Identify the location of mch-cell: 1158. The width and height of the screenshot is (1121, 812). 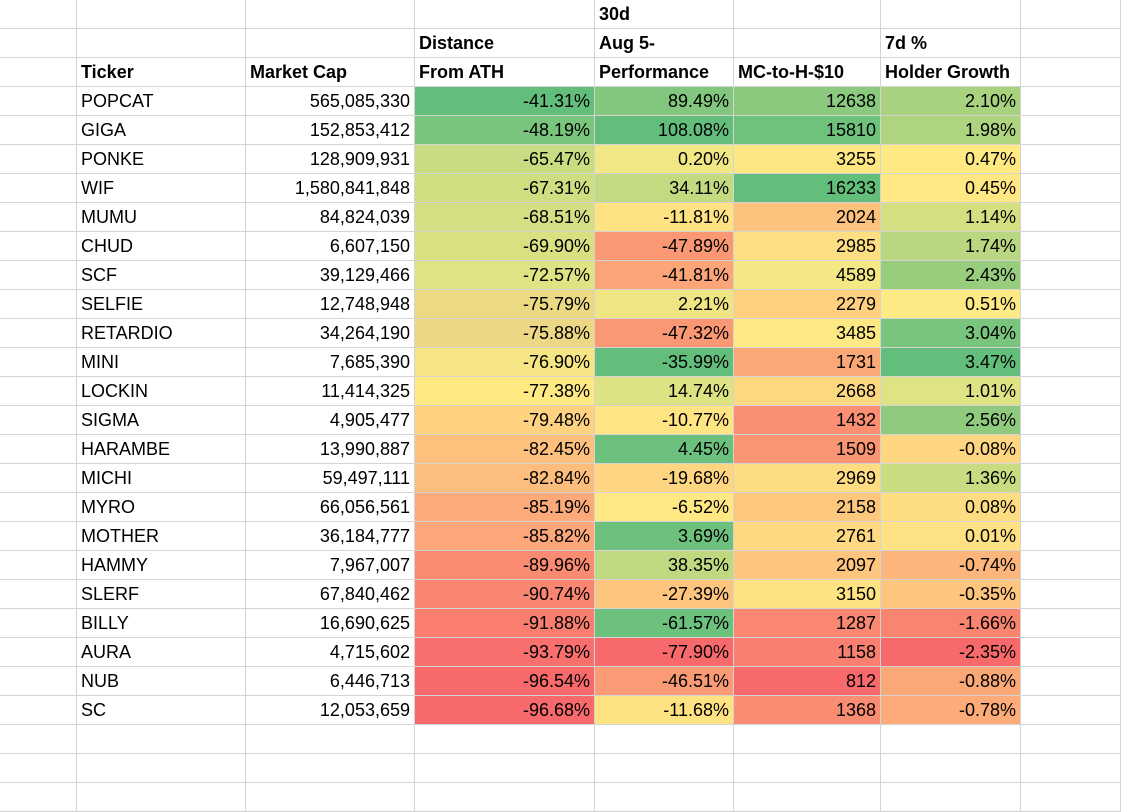
(807, 652).